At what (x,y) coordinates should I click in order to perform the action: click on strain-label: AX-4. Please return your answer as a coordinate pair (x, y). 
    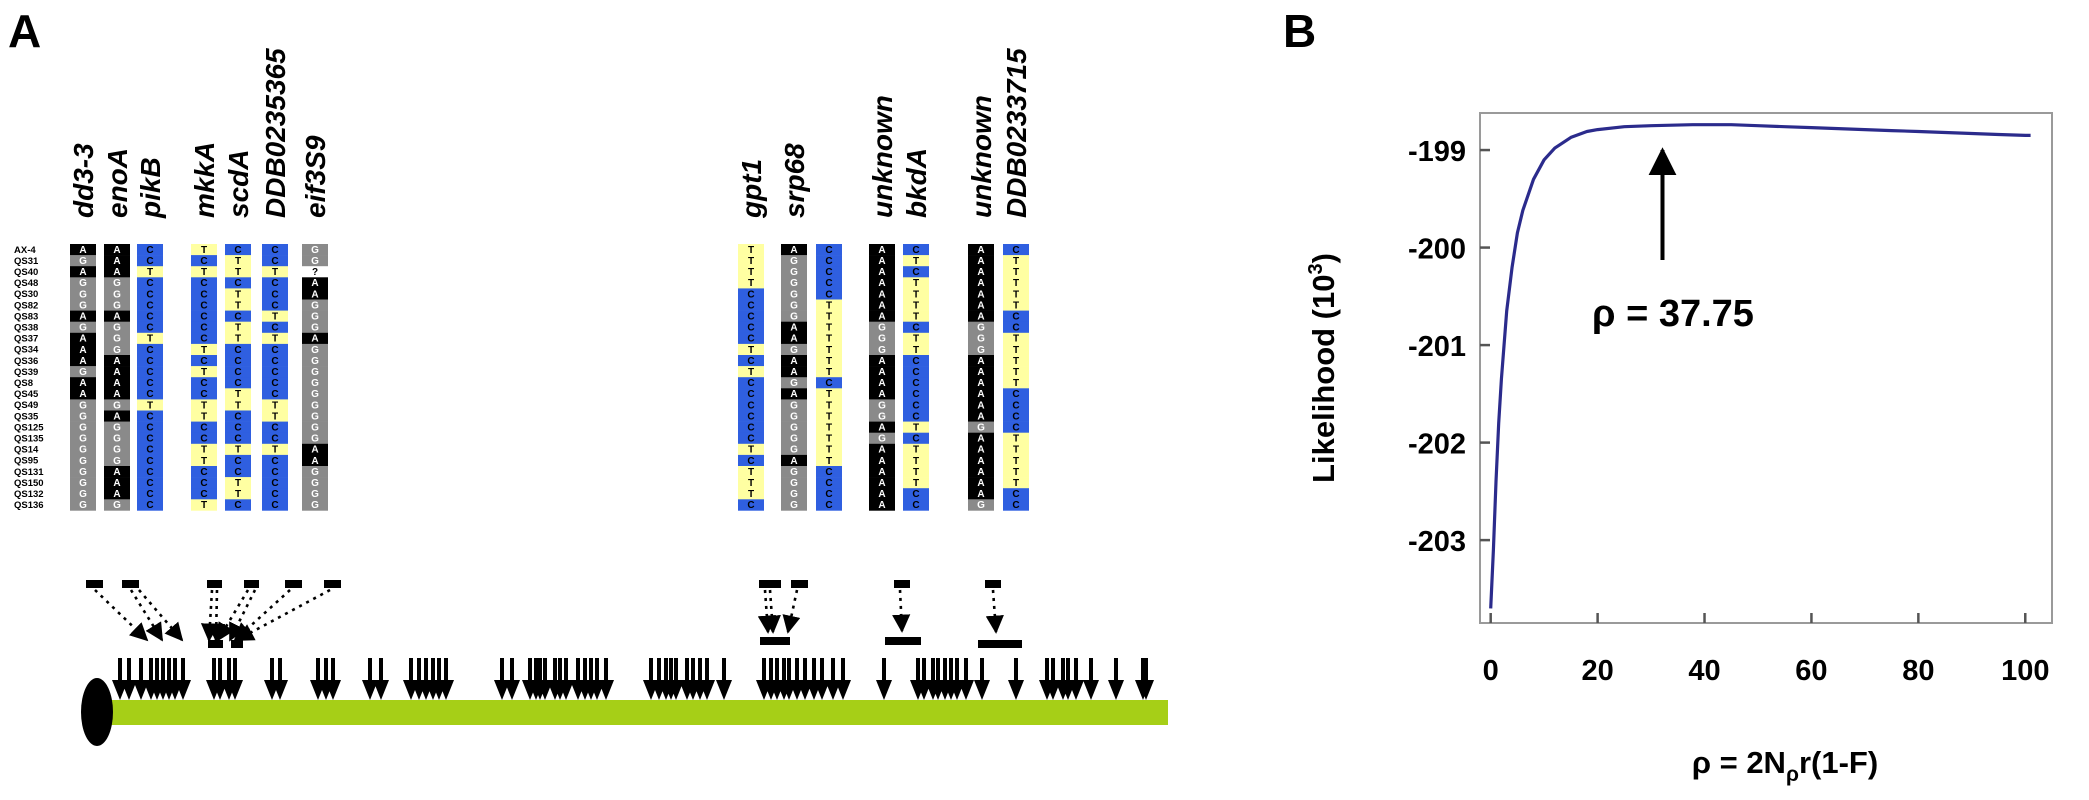
    Looking at the image, I should click on (25, 250).